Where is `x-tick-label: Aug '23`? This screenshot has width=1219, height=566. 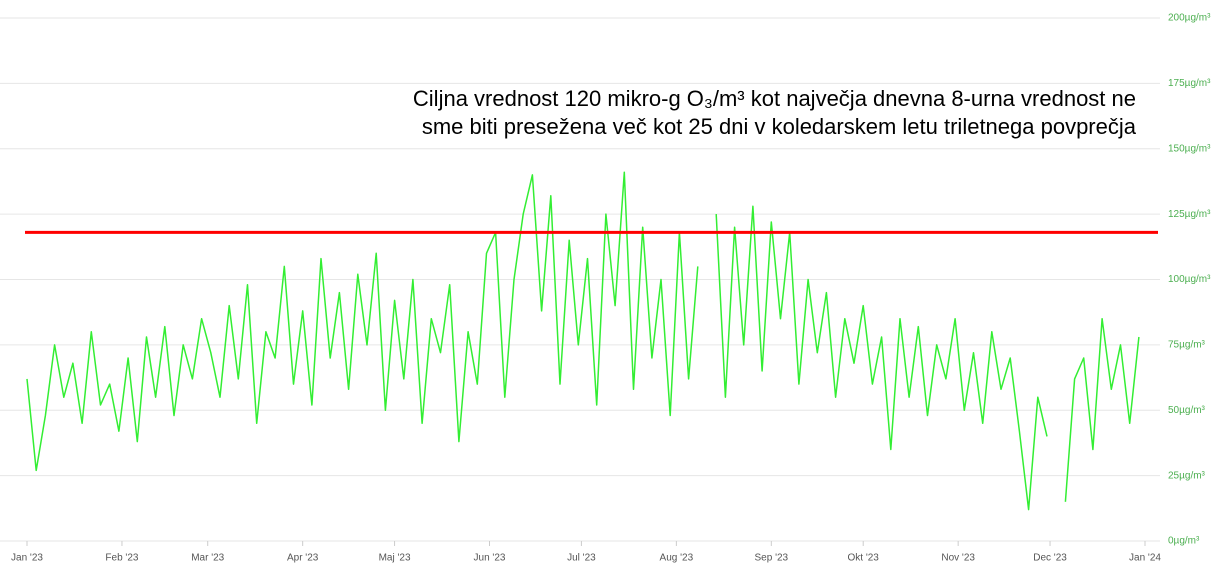 x-tick-label: Aug '23 is located at coordinates (677, 558).